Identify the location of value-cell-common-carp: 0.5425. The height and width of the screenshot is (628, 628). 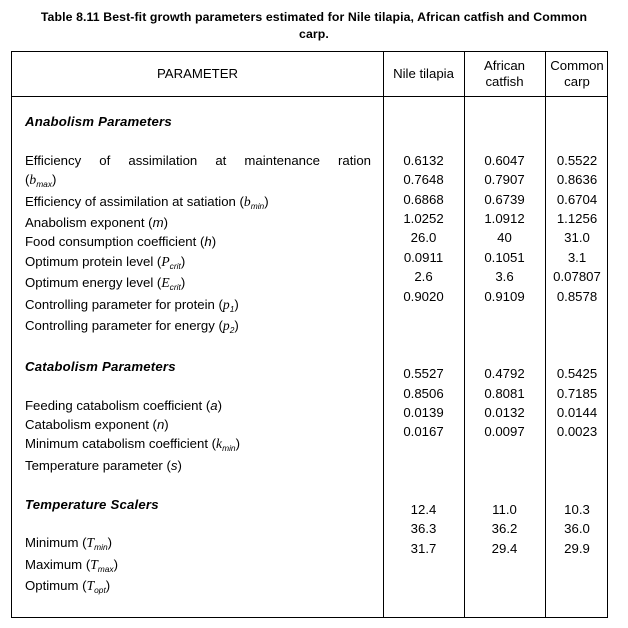
(577, 374).